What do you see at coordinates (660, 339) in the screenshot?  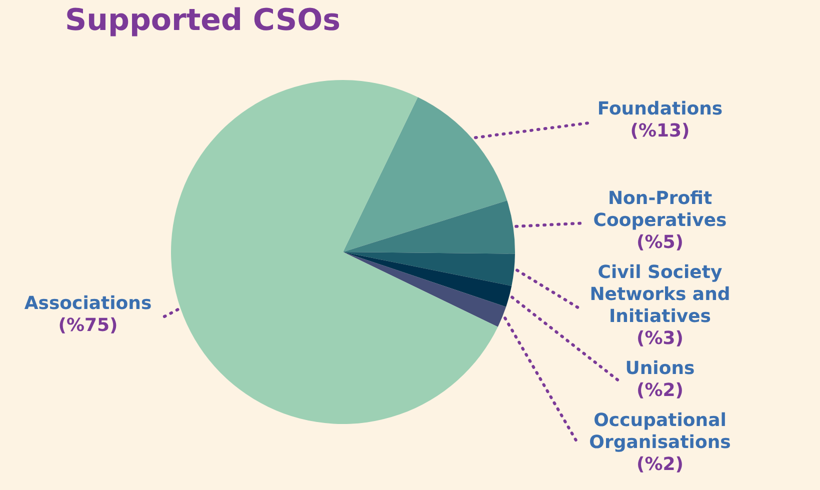 I see `data-label: (%3)` at bounding box center [660, 339].